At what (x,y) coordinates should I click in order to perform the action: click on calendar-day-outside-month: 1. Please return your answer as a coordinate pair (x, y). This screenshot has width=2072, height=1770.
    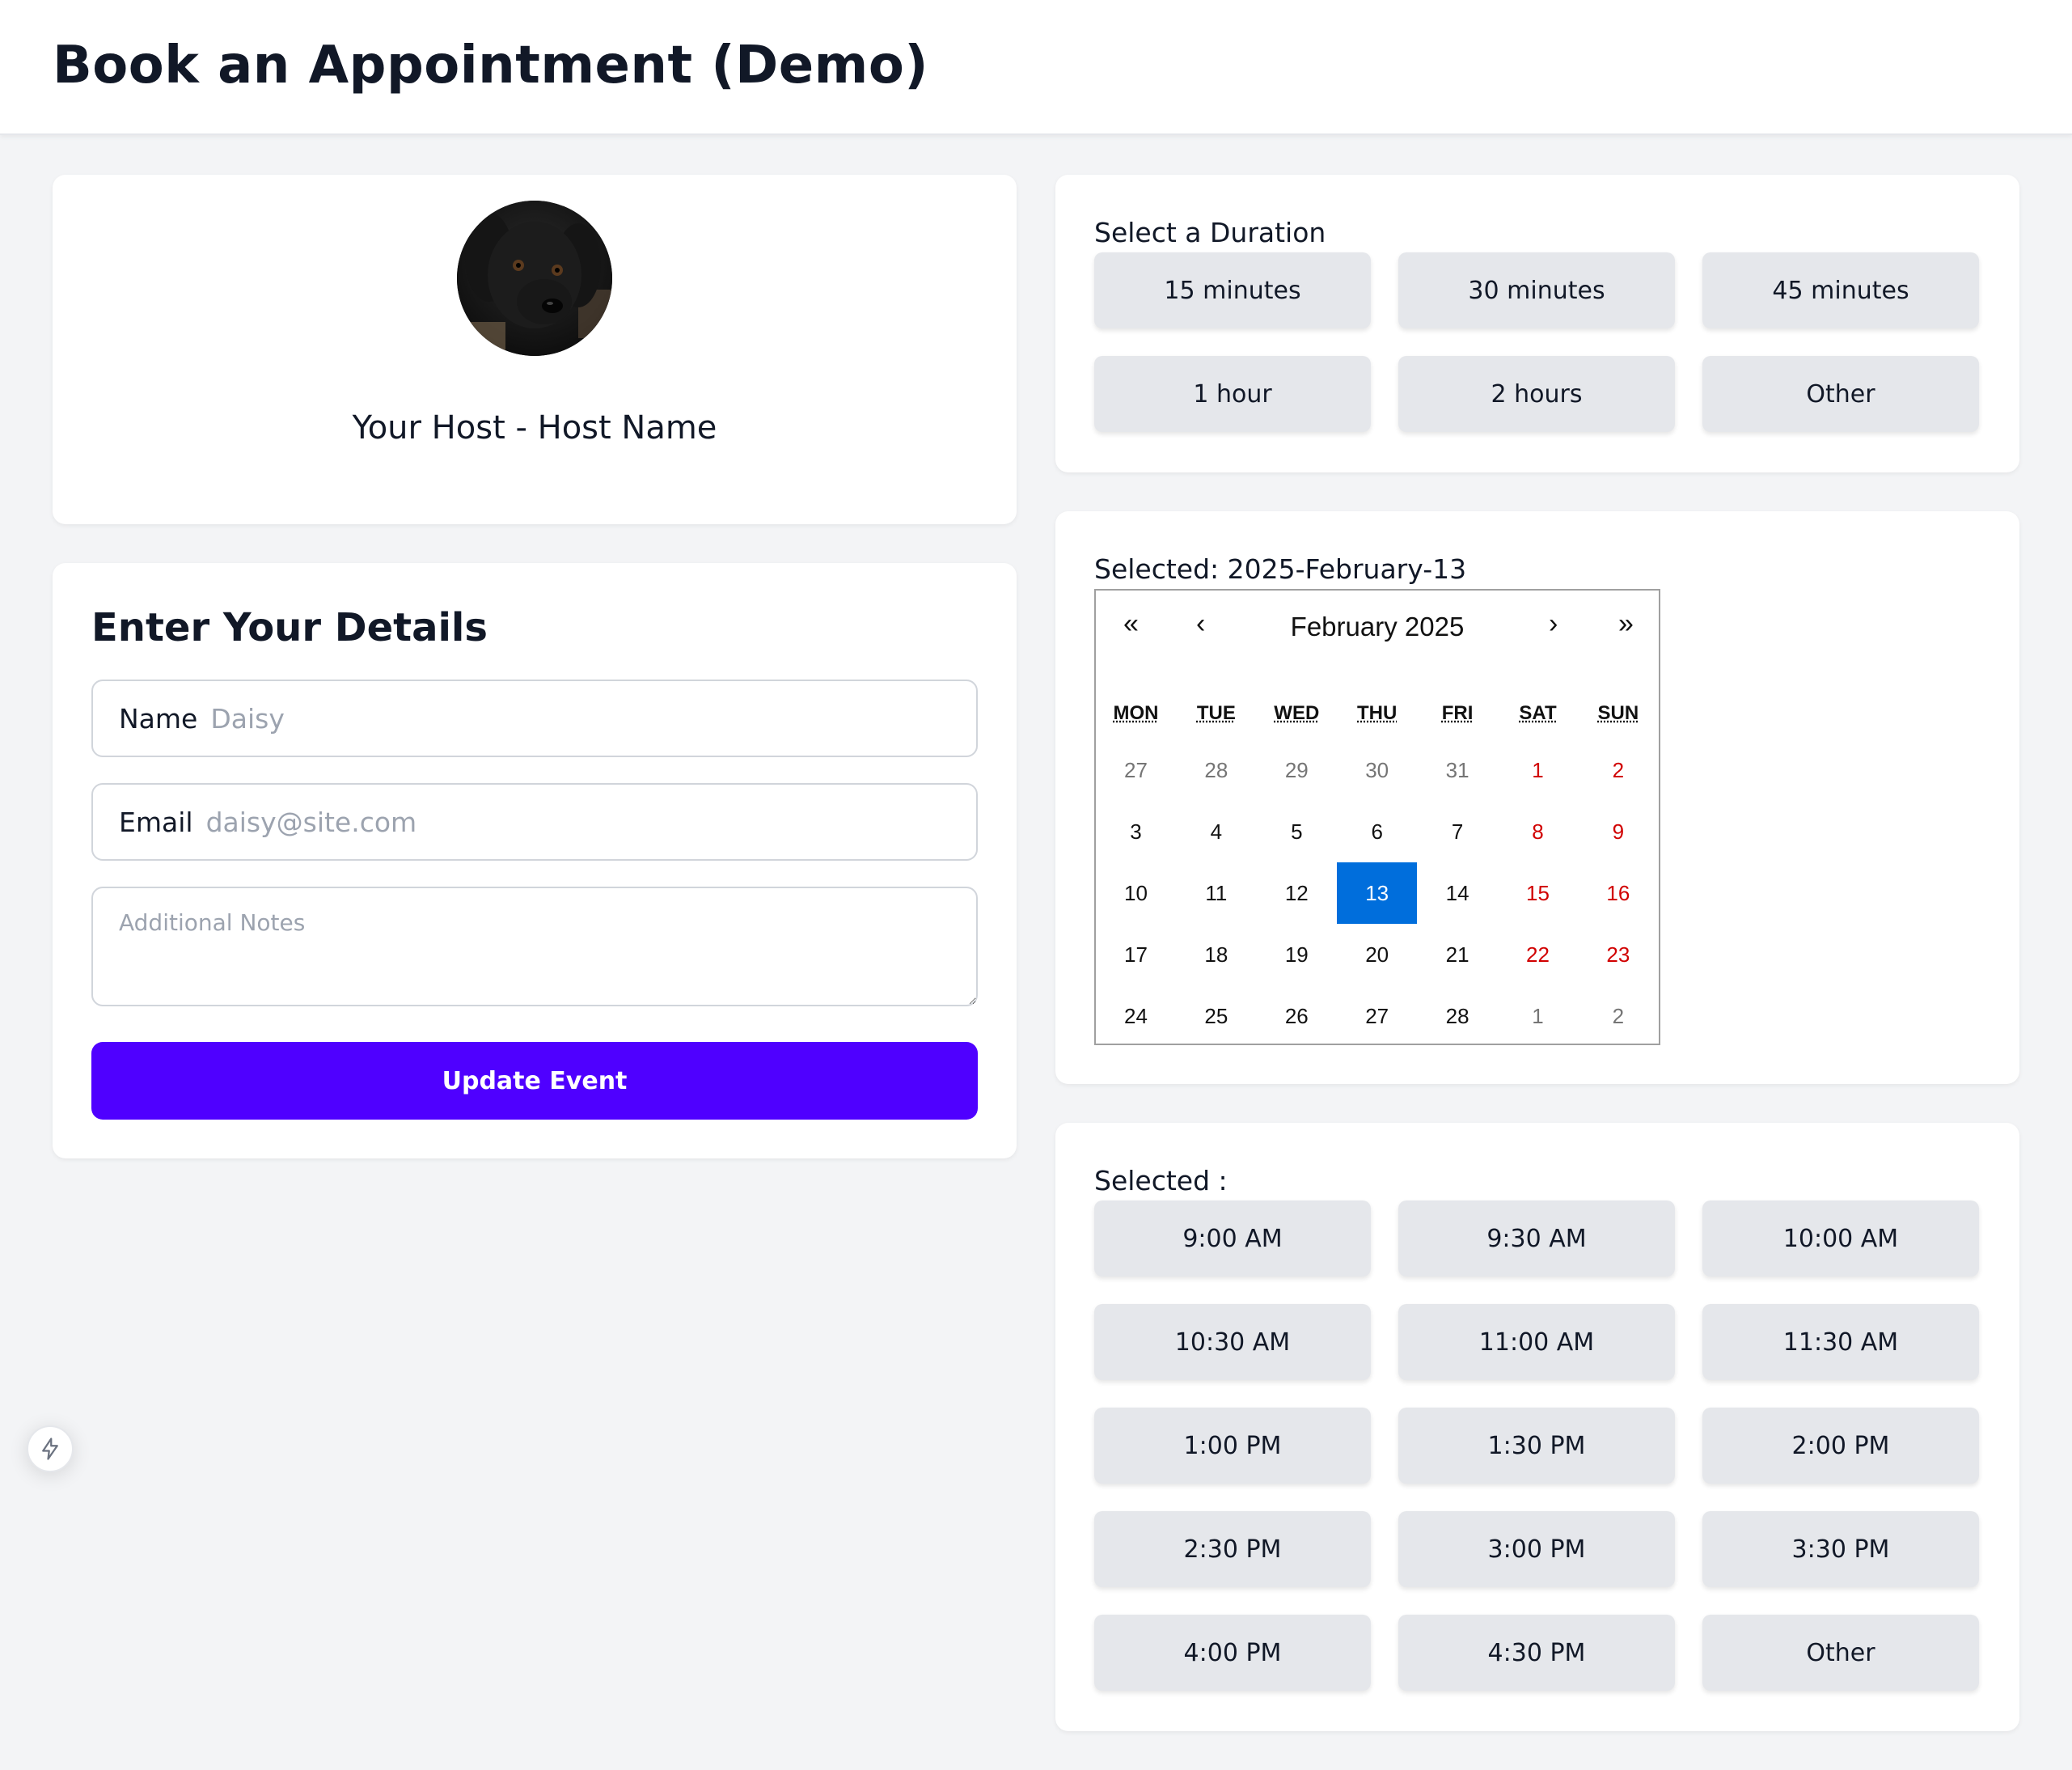
    Looking at the image, I should click on (1538, 1016).